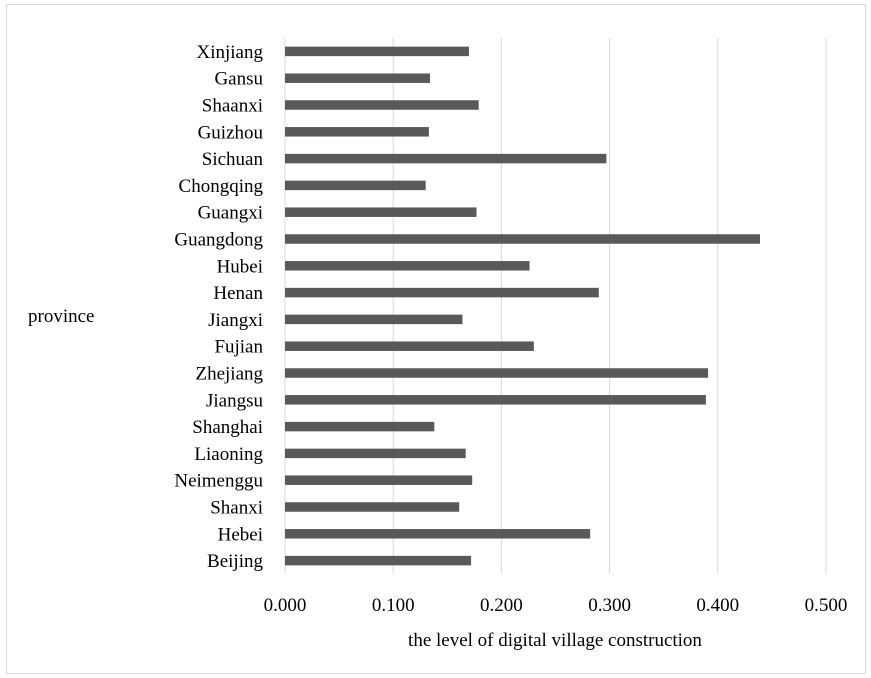  I want to click on category-label: Guangxi, so click(230, 213).